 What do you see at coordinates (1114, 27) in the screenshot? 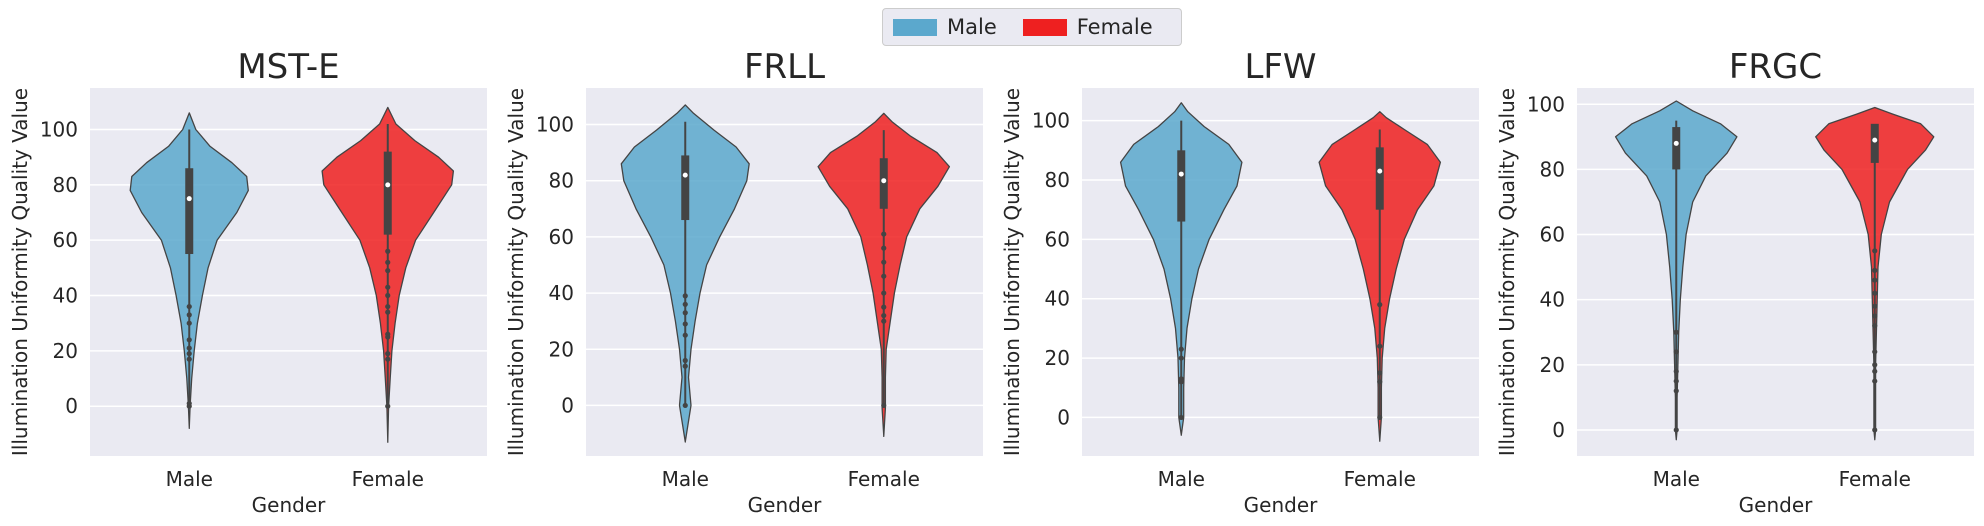
I see `legend-label-female: Female` at bounding box center [1114, 27].